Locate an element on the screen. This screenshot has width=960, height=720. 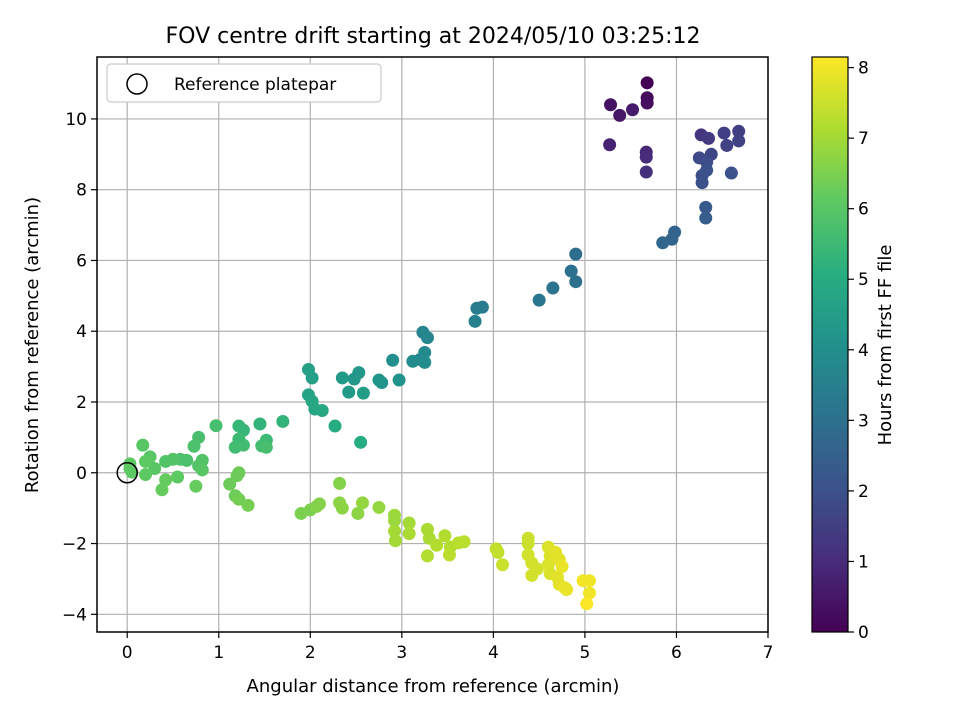
colorbar-ticks: 0 1 2 3 4 5 6 7 8 is located at coordinates (858, 351).